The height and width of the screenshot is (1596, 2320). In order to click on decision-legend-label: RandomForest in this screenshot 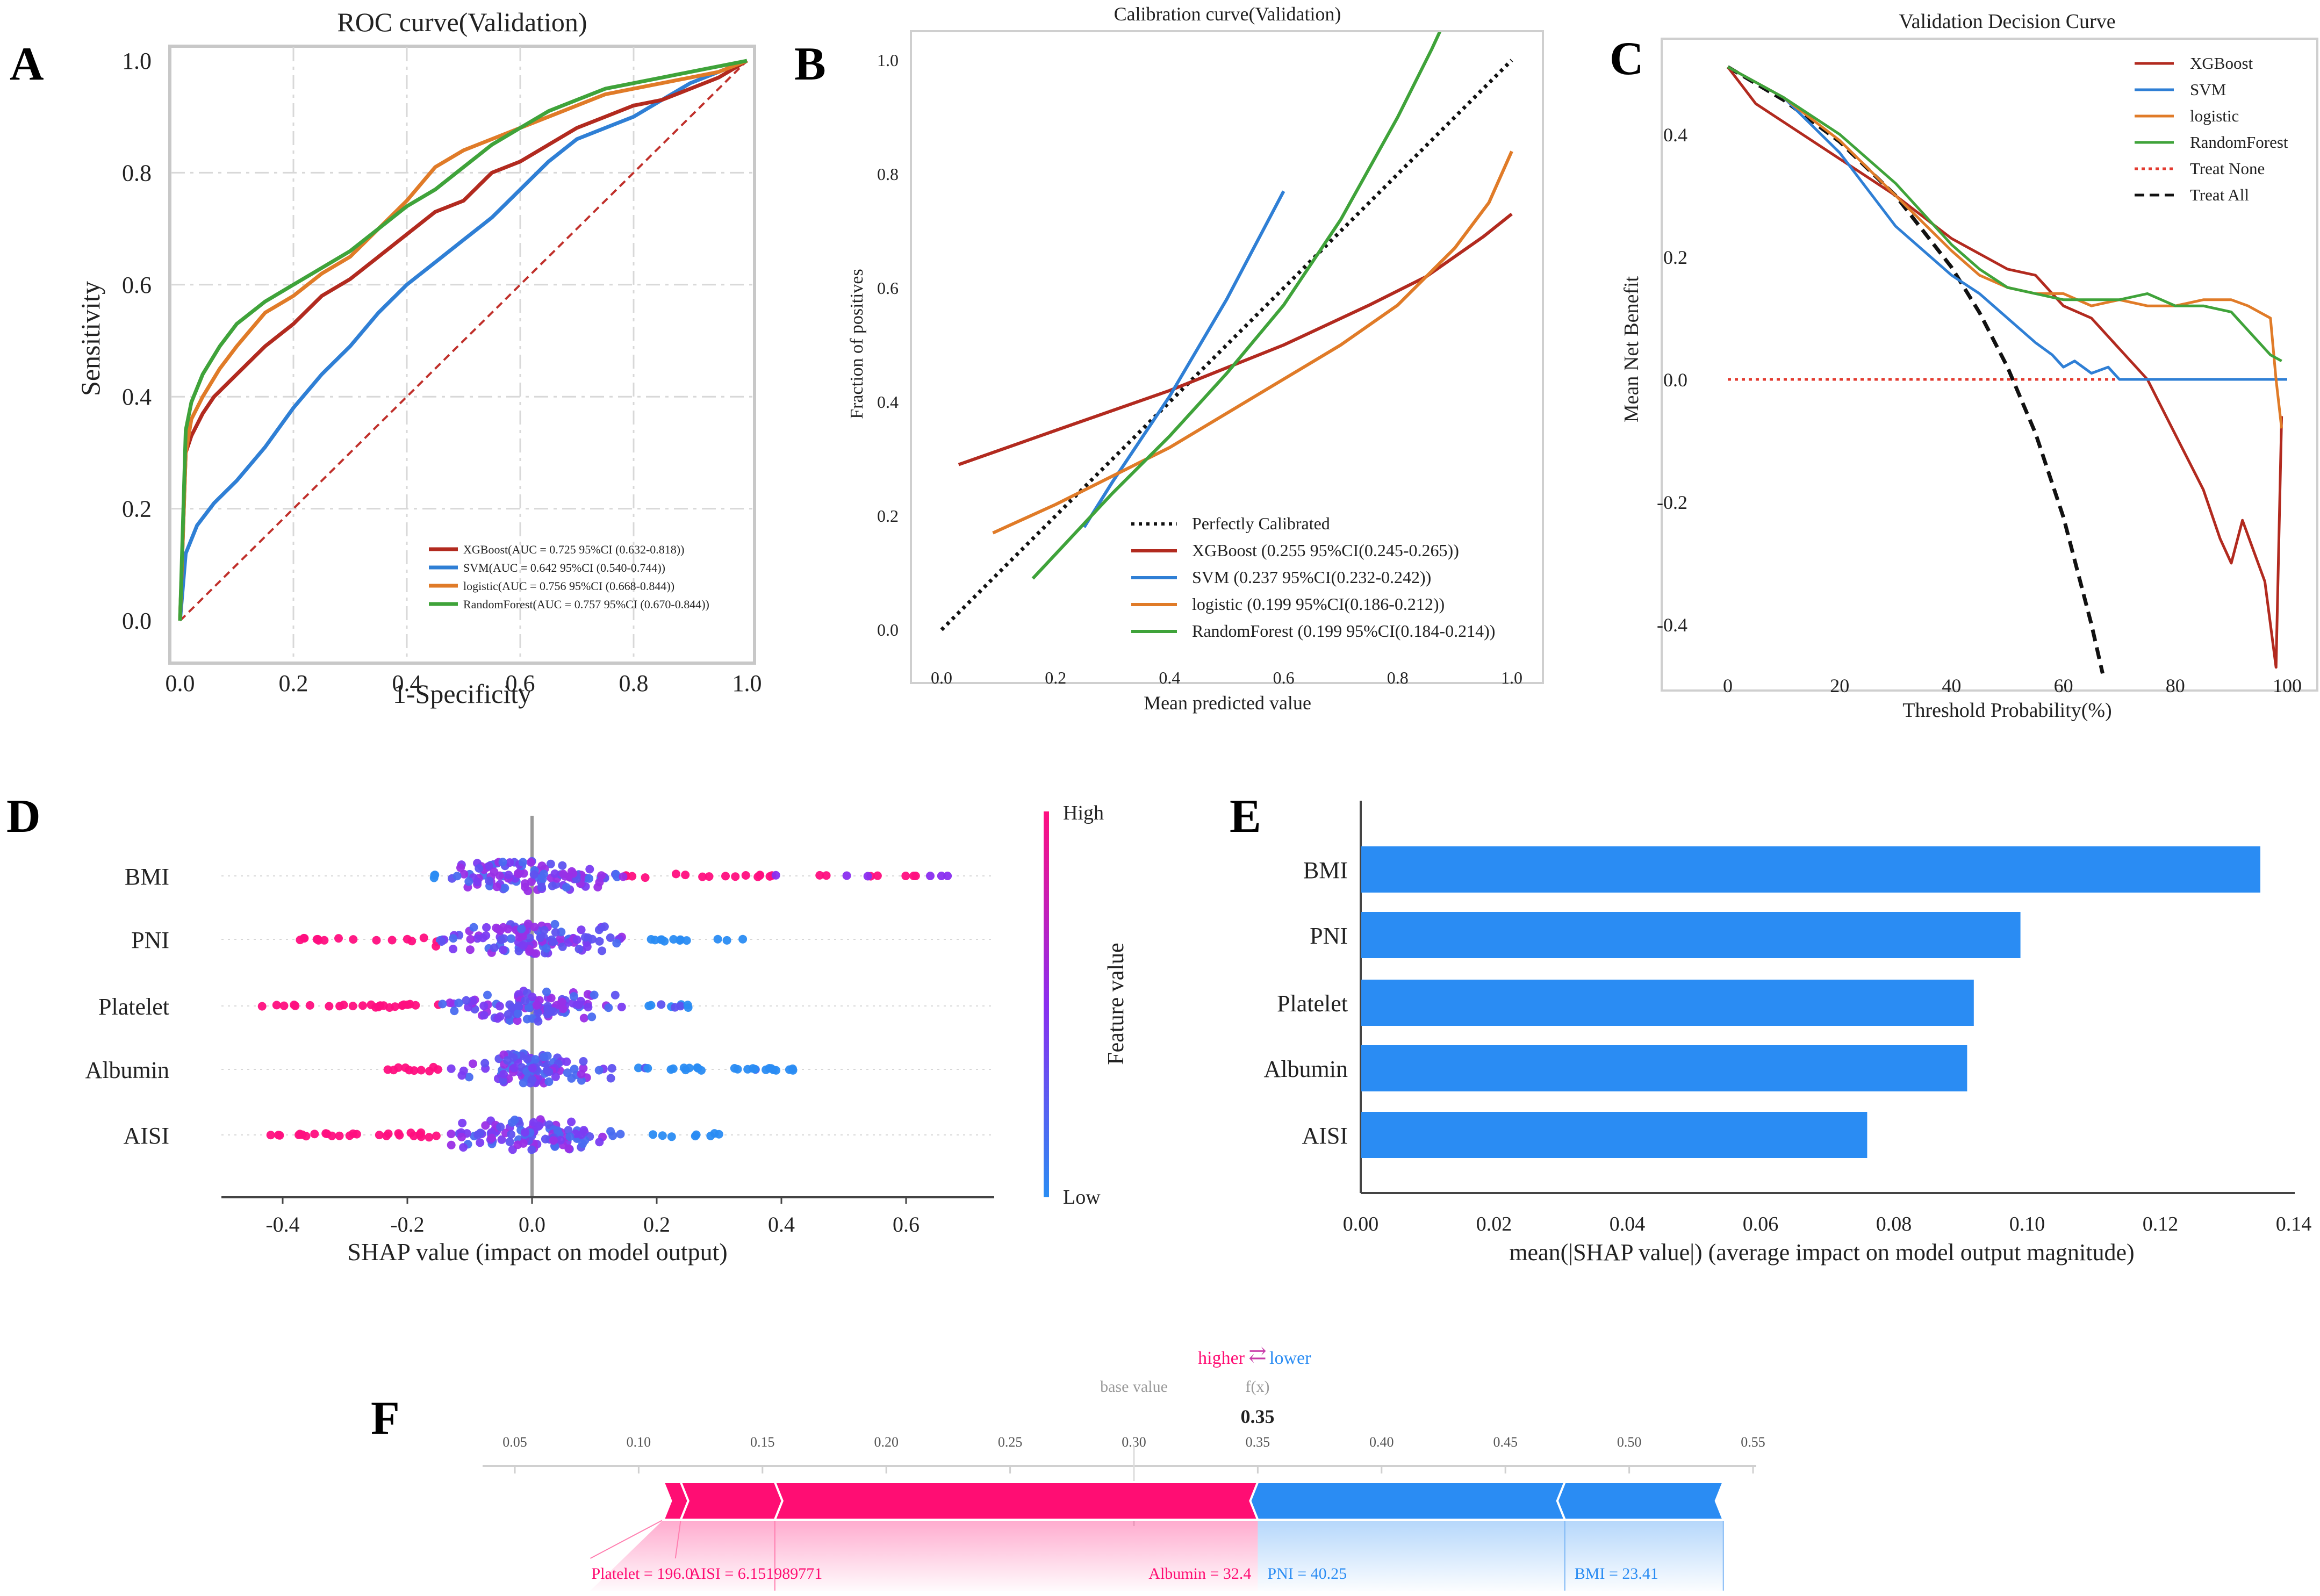, I will do `click(2239, 142)`.